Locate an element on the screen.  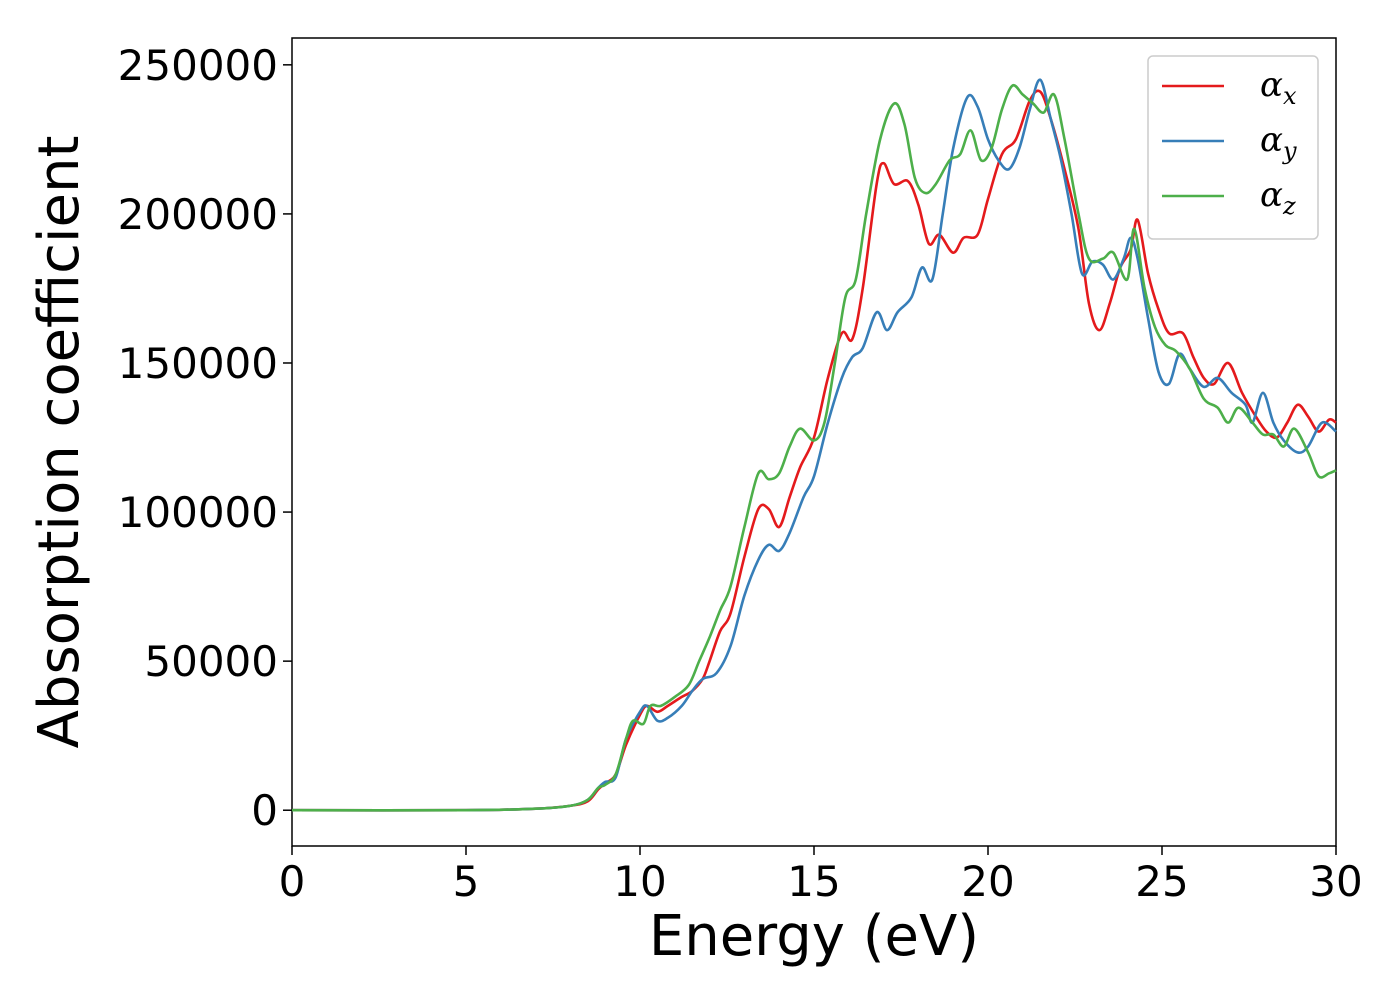
y-tick-label: 100000 is located at coordinates (198, 512).